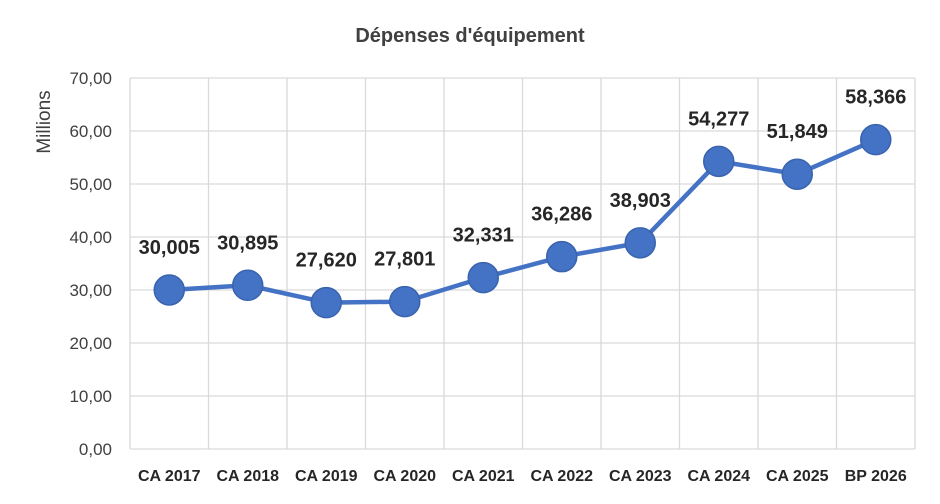 The image size is (940, 504). I want to click on y-tick-label: 50,00, so click(90, 184).